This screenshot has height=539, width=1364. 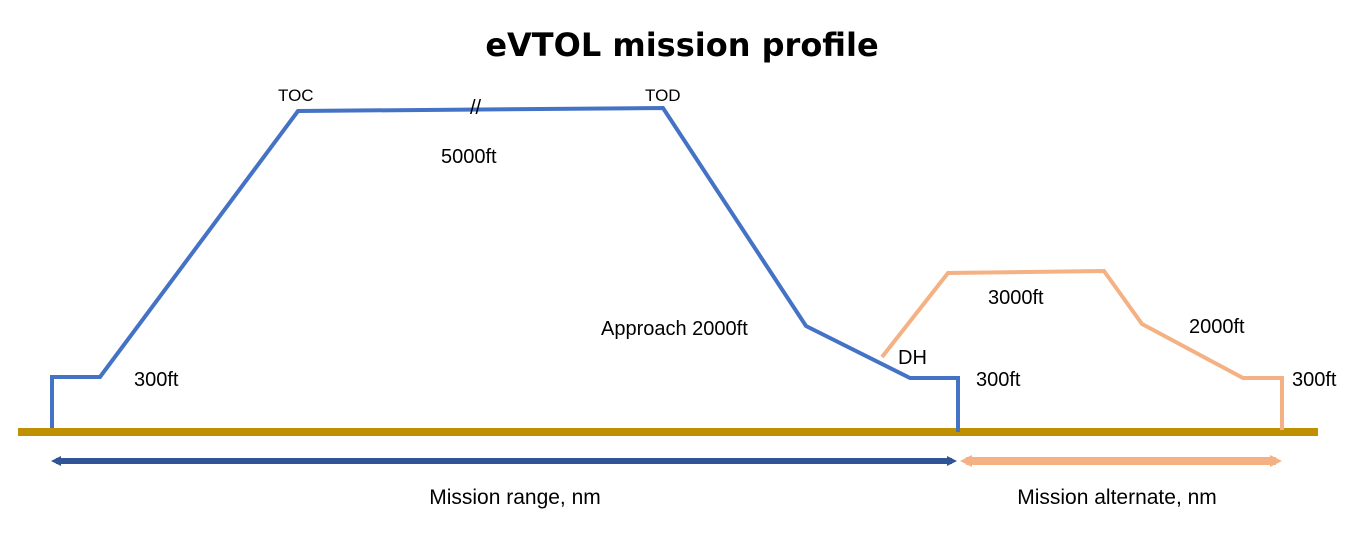 What do you see at coordinates (1117, 497) in the screenshot?
I see `mission-alternate-label: Mission alternate, nm` at bounding box center [1117, 497].